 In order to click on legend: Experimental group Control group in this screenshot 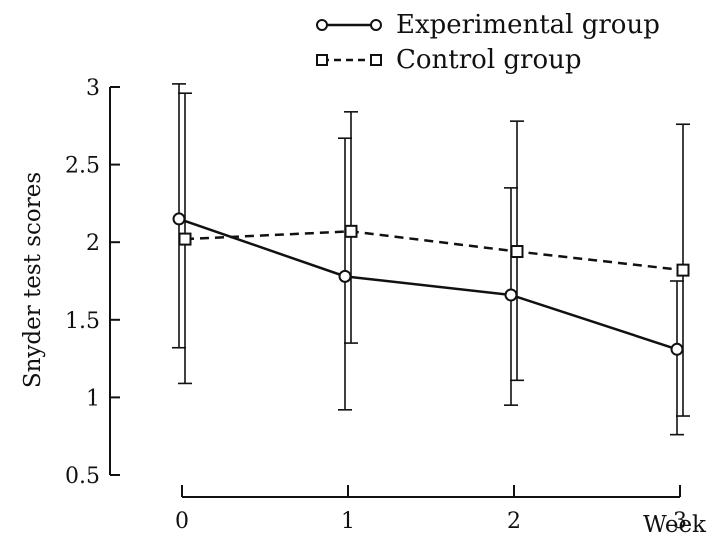, I will do `click(488, 42)`.